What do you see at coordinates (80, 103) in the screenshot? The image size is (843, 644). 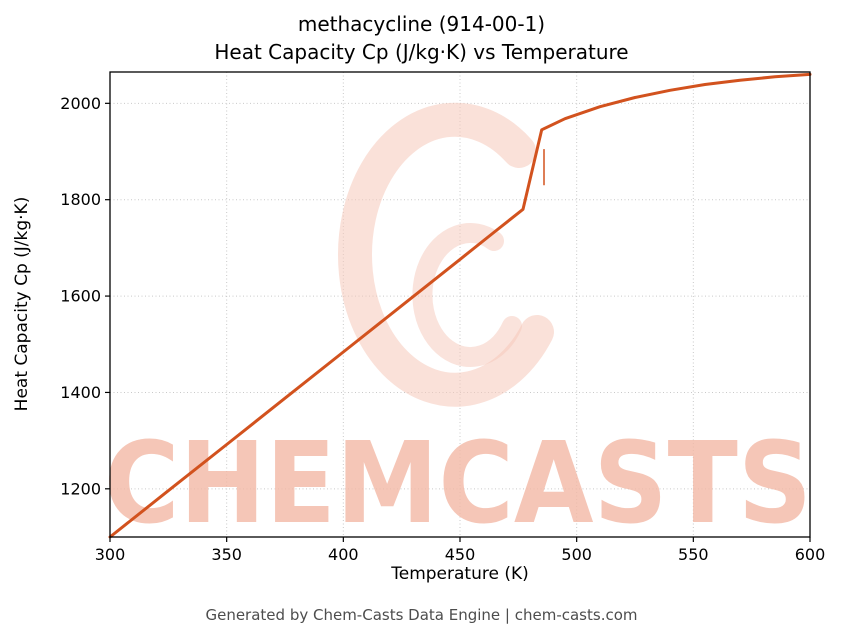 I see `y-tick-label: 2000` at bounding box center [80, 103].